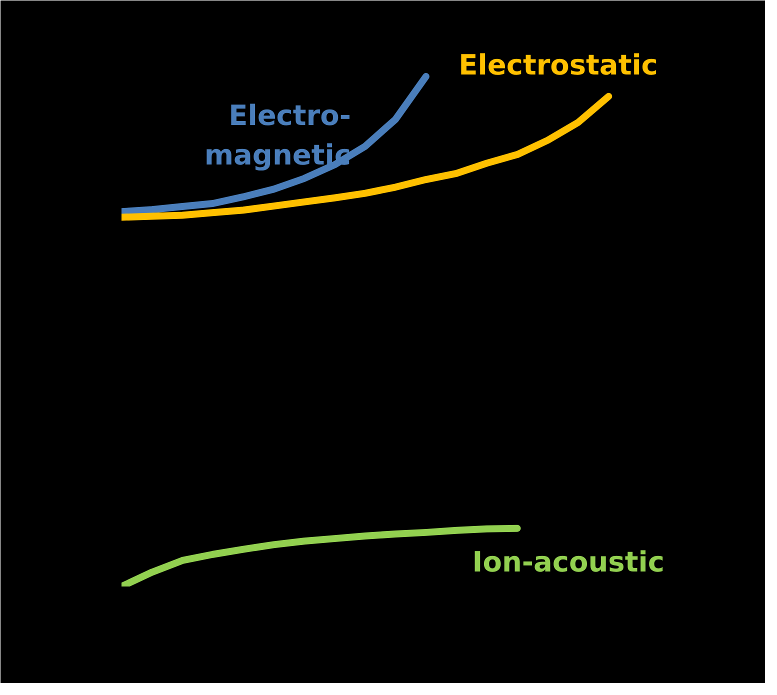 Image resolution: width=777 pixels, height=695 pixels. What do you see at coordinates (558, 65) in the screenshot?
I see `series-label: Electrostatic` at bounding box center [558, 65].